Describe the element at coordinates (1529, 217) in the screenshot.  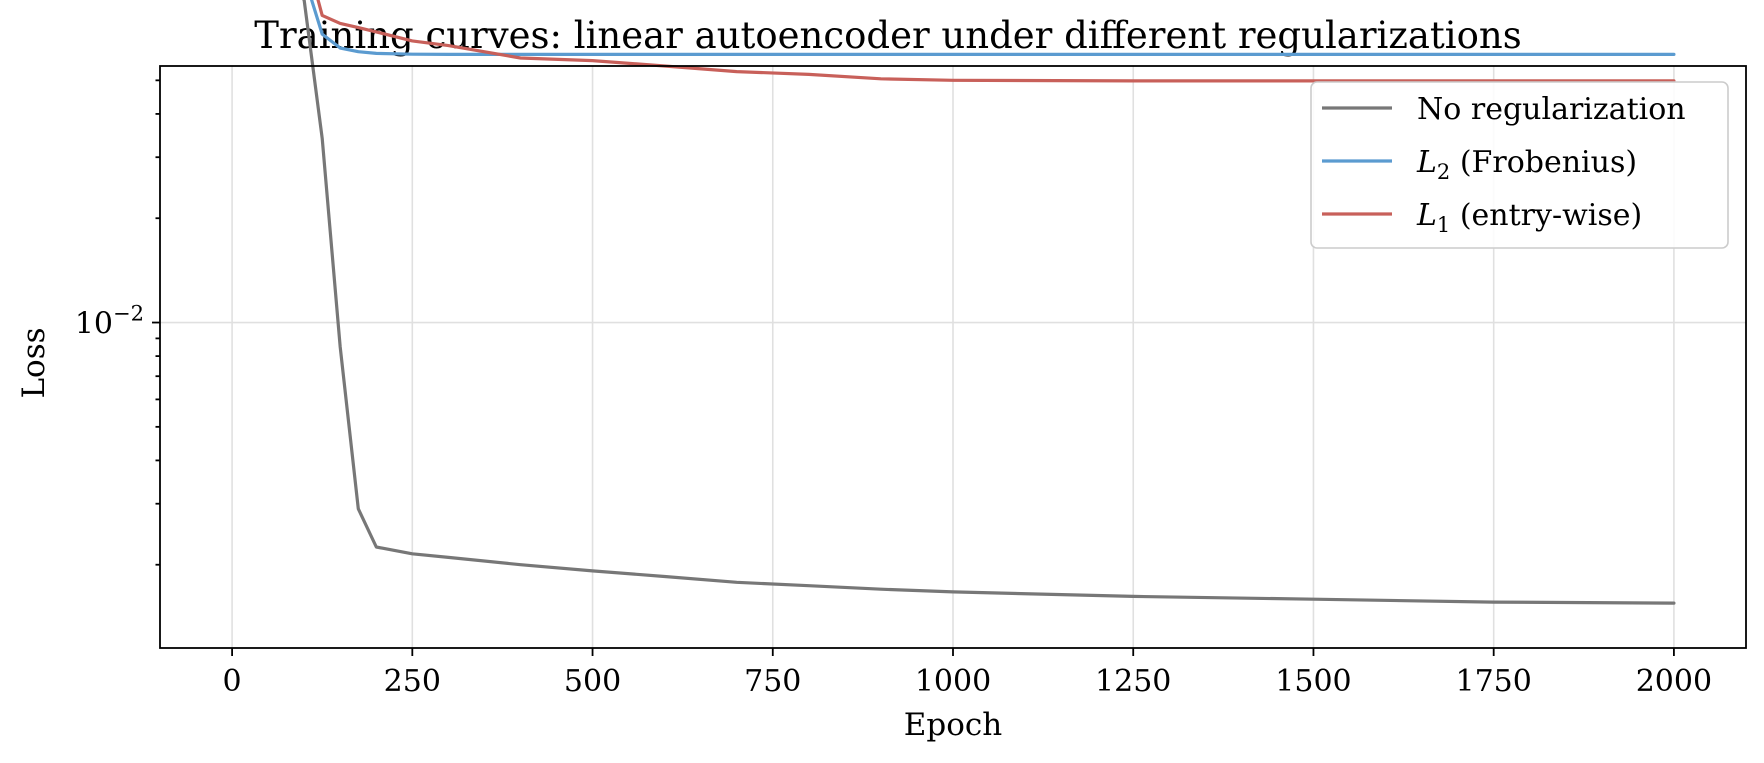
I see `legend-label-l1: L1 (entry-wise)` at that location.